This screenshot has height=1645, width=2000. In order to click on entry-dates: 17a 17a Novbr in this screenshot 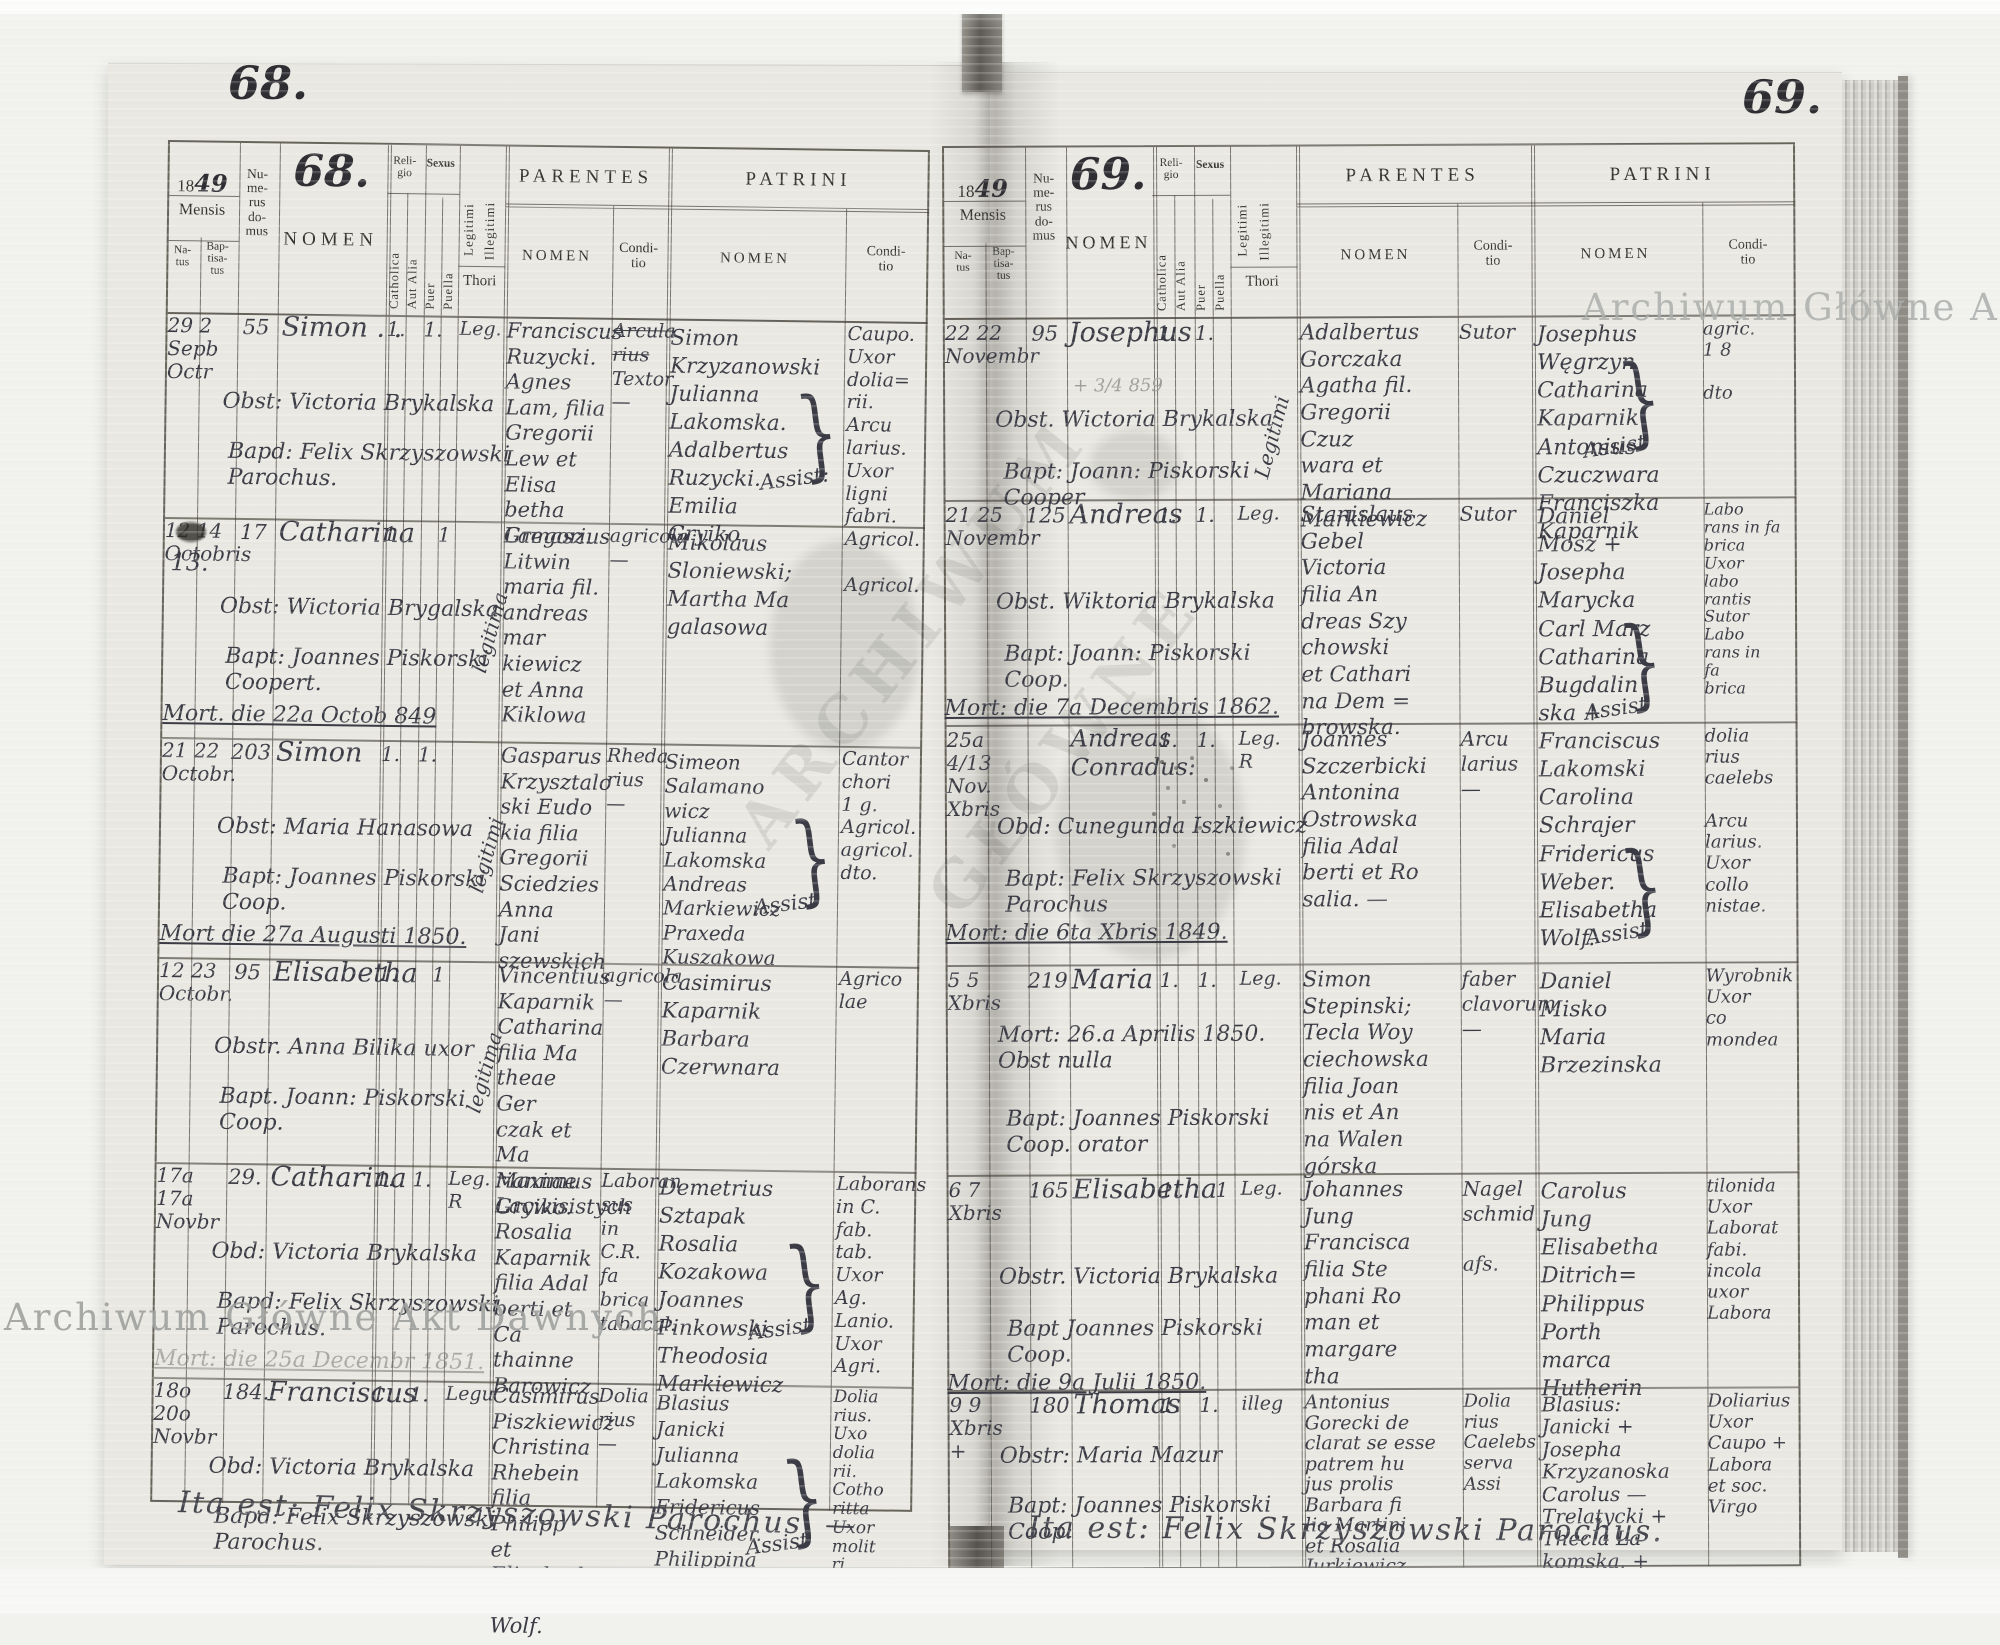, I will do `click(187, 1198)`.